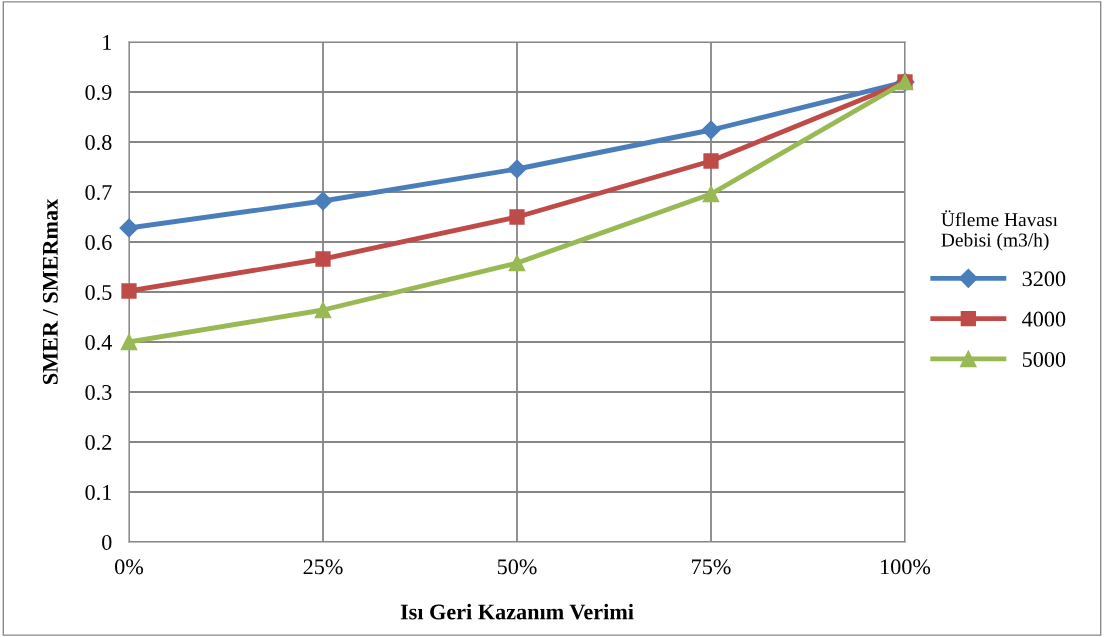 The height and width of the screenshot is (637, 1104). Describe the element at coordinates (711, 567) in the screenshot. I see `x-tick-label: 75%` at that location.